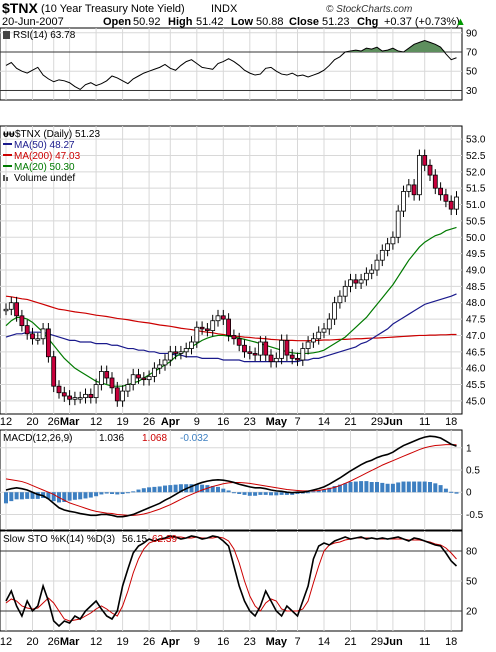 This screenshot has width=496, height=652. I want to click on y-tick-label: 51.5, so click(476, 189).